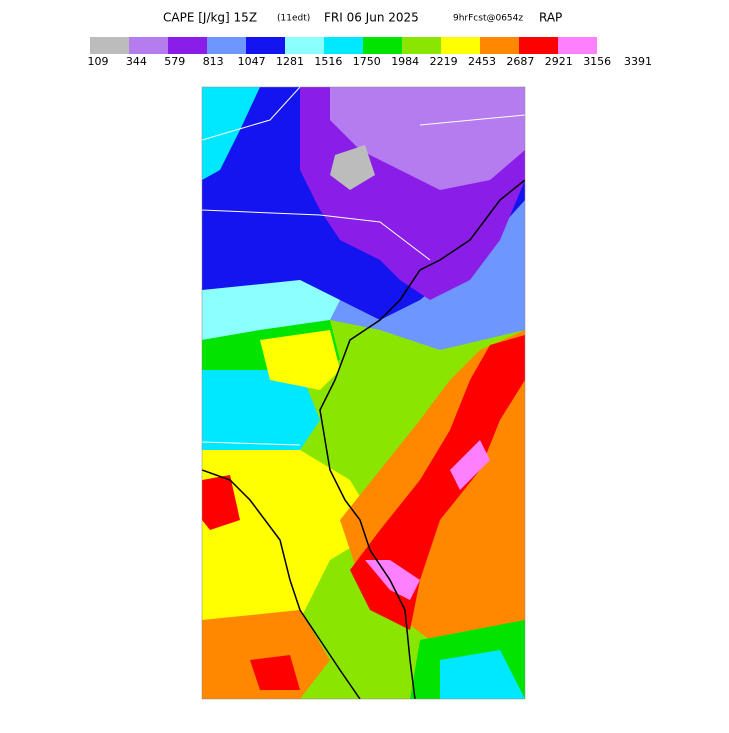 Image resolution: width=729 pixels, height=733 pixels. Describe the element at coordinates (597, 61) in the screenshot. I see `colorbar-label: 3156` at that location.